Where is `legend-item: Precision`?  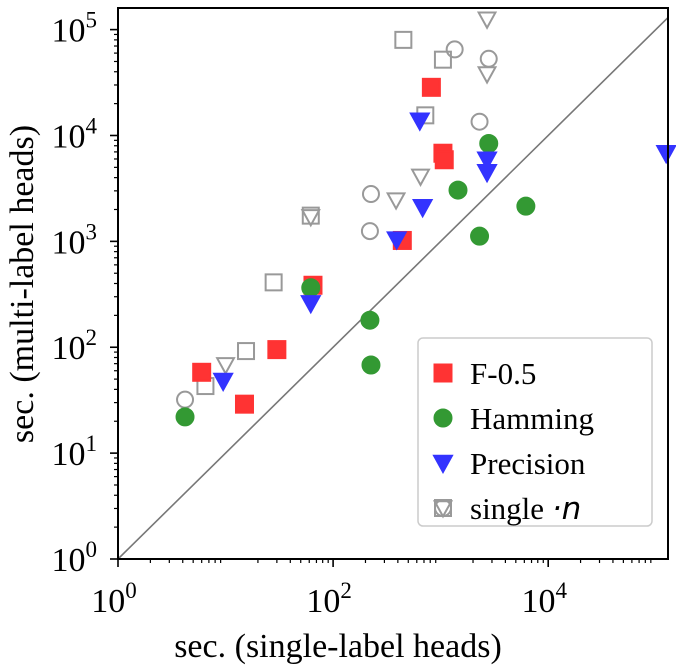
legend-item: Precision is located at coordinates (509, 463).